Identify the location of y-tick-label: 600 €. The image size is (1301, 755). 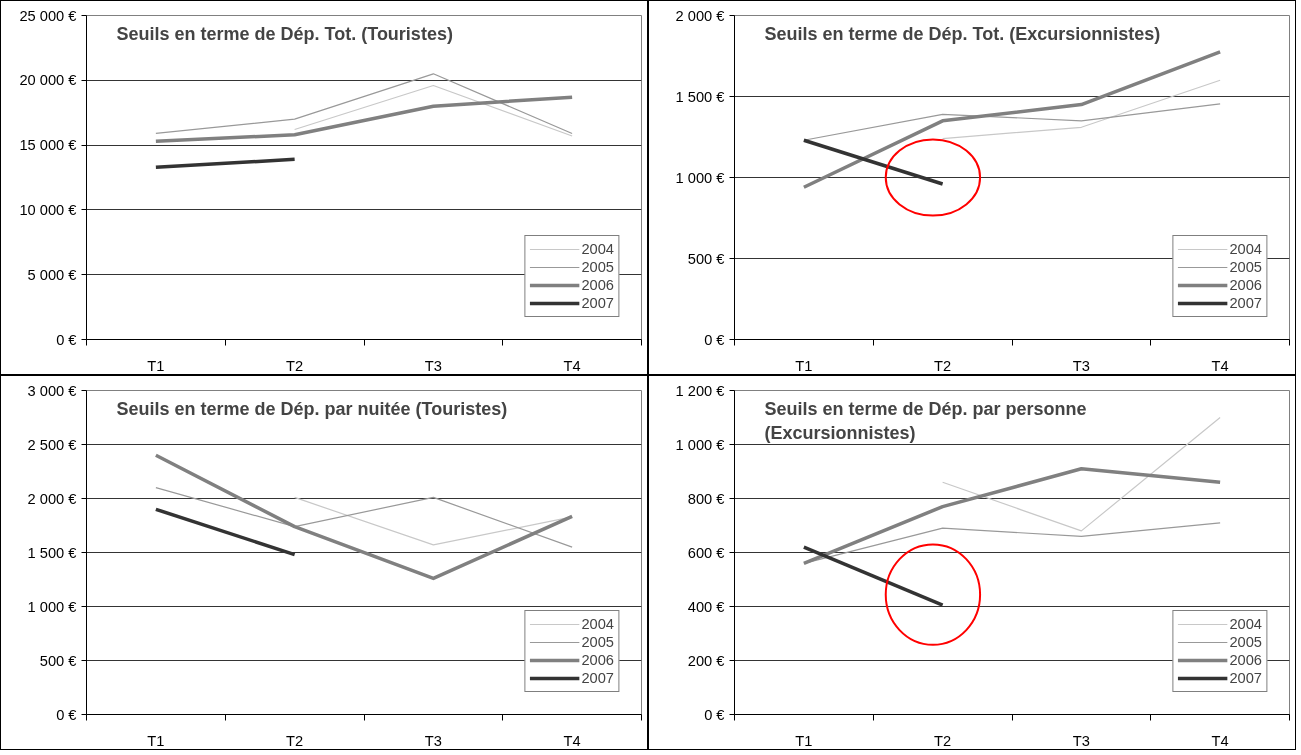
(706, 552).